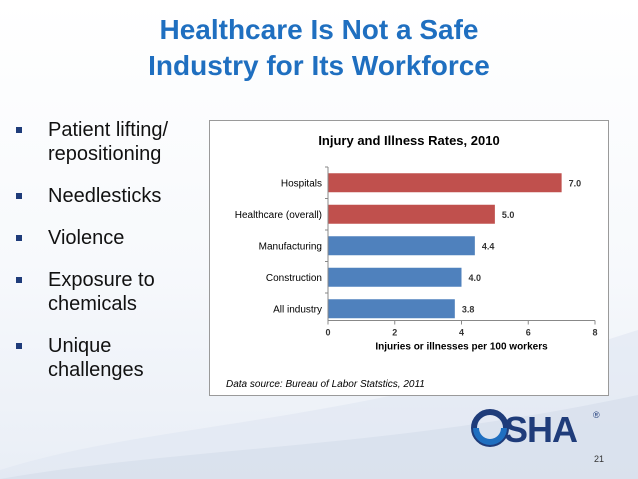 The image size is (638, 479). I want to click on category-label: Hospitals, so click(301, 183).